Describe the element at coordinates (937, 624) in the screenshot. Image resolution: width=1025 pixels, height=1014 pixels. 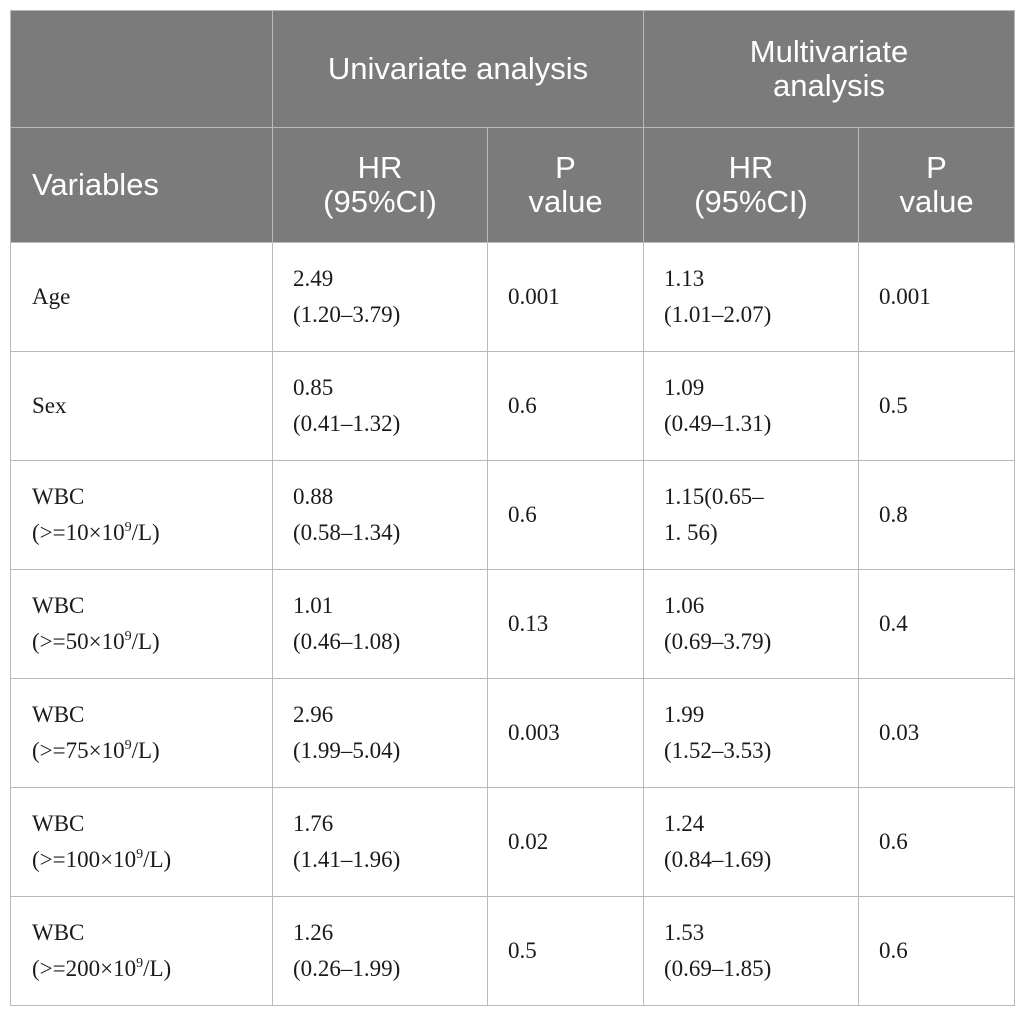
I see `multi-p-cell: 0.4` at that location.